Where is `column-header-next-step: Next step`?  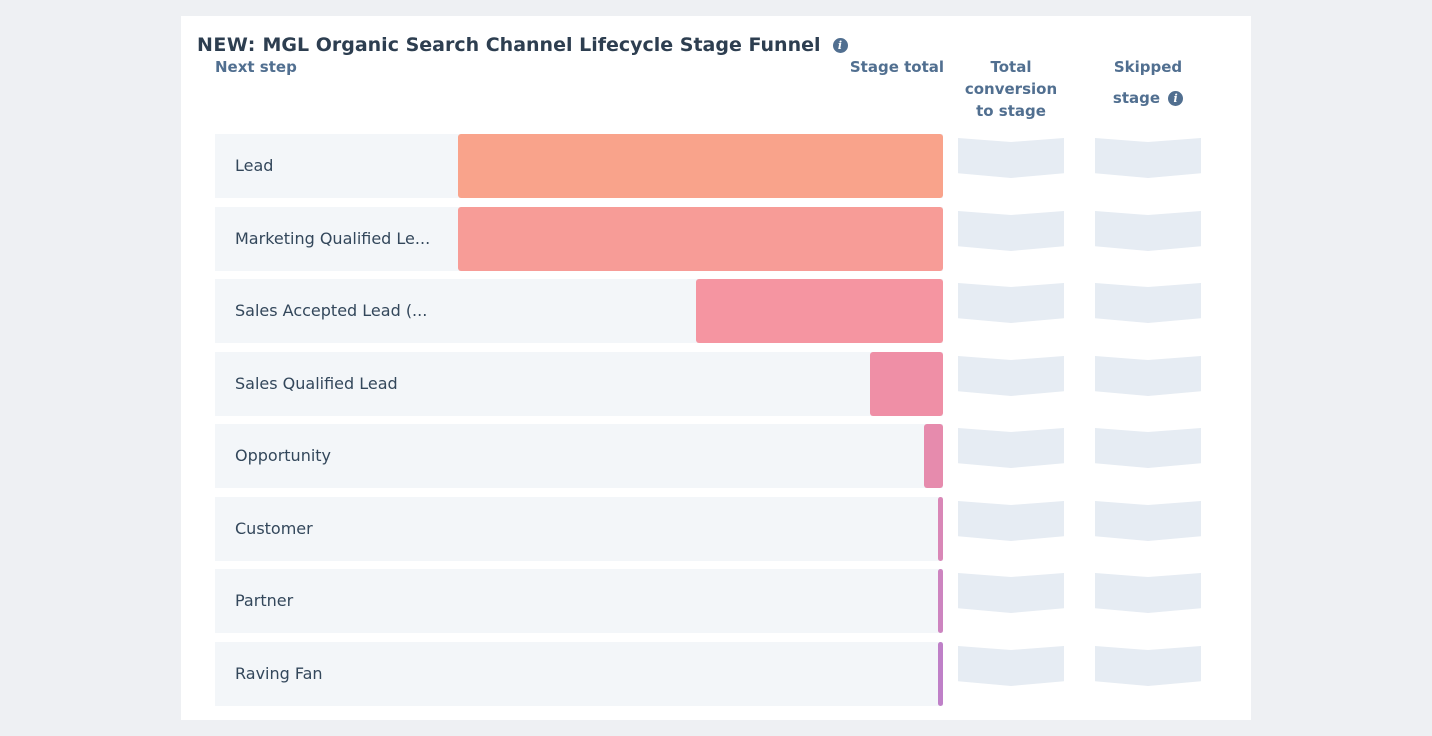 column-header-next-step: Next step is located at coordinates (256, 67).